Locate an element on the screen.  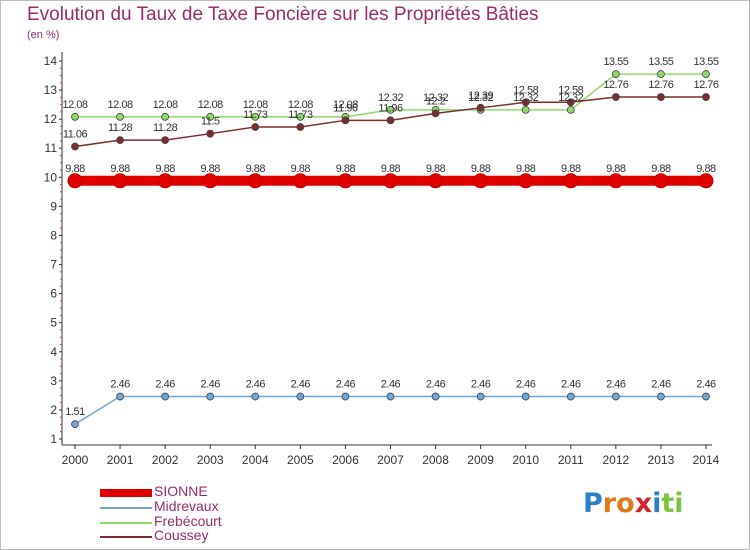
y-tick-label: 8 is located at coordinates (53, 235).